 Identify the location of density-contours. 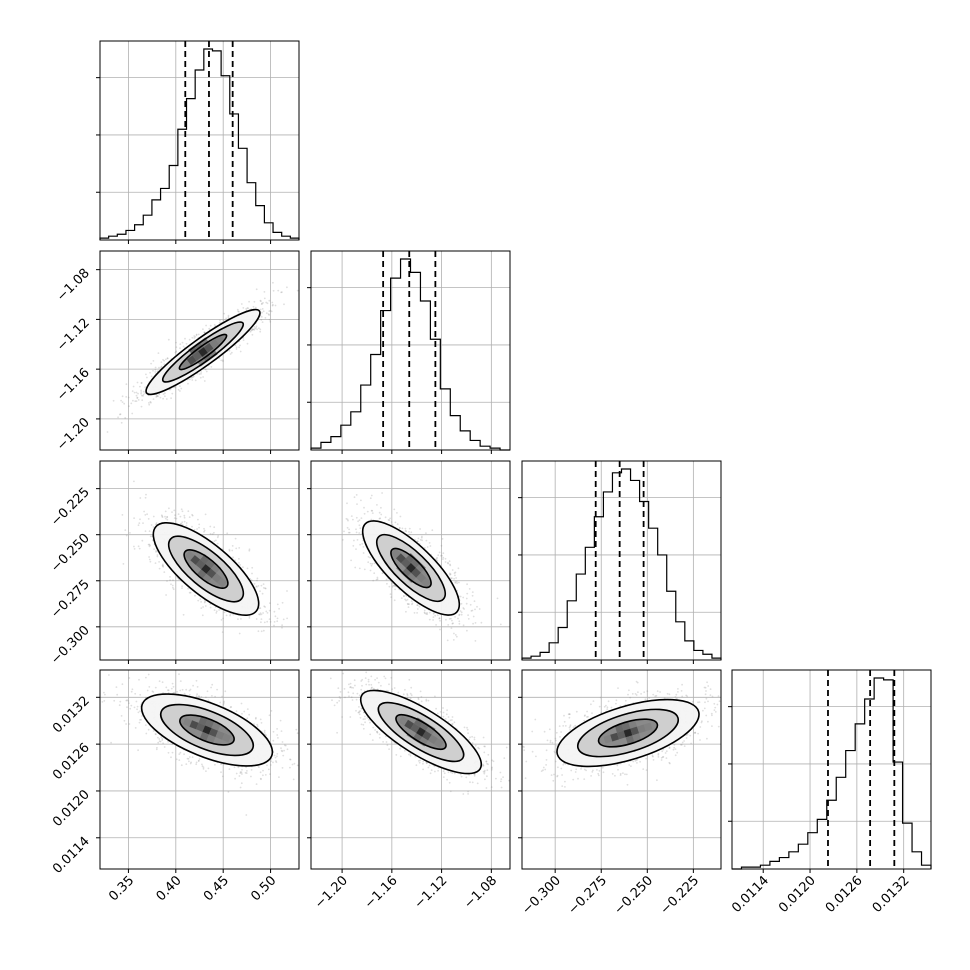
(411, 568).